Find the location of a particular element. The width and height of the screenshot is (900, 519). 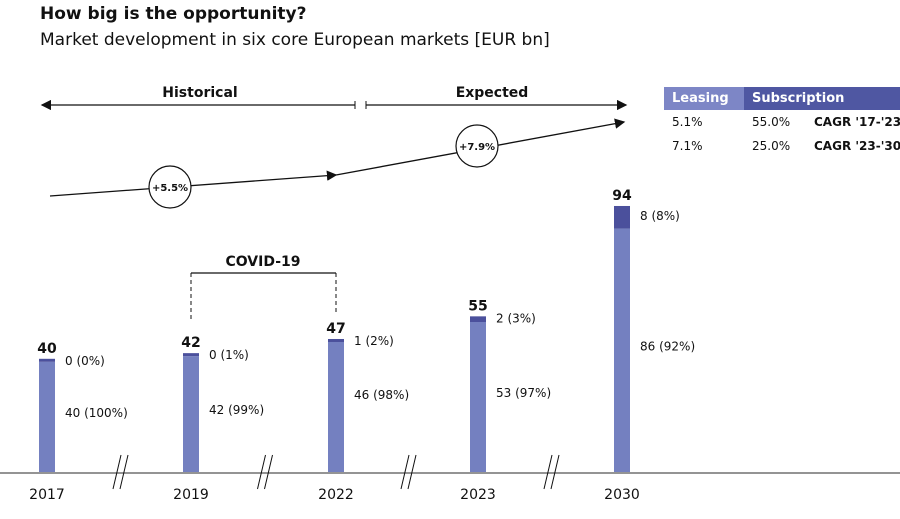

subscription-label: 2 (3%) is located at coordinates (516, 318).